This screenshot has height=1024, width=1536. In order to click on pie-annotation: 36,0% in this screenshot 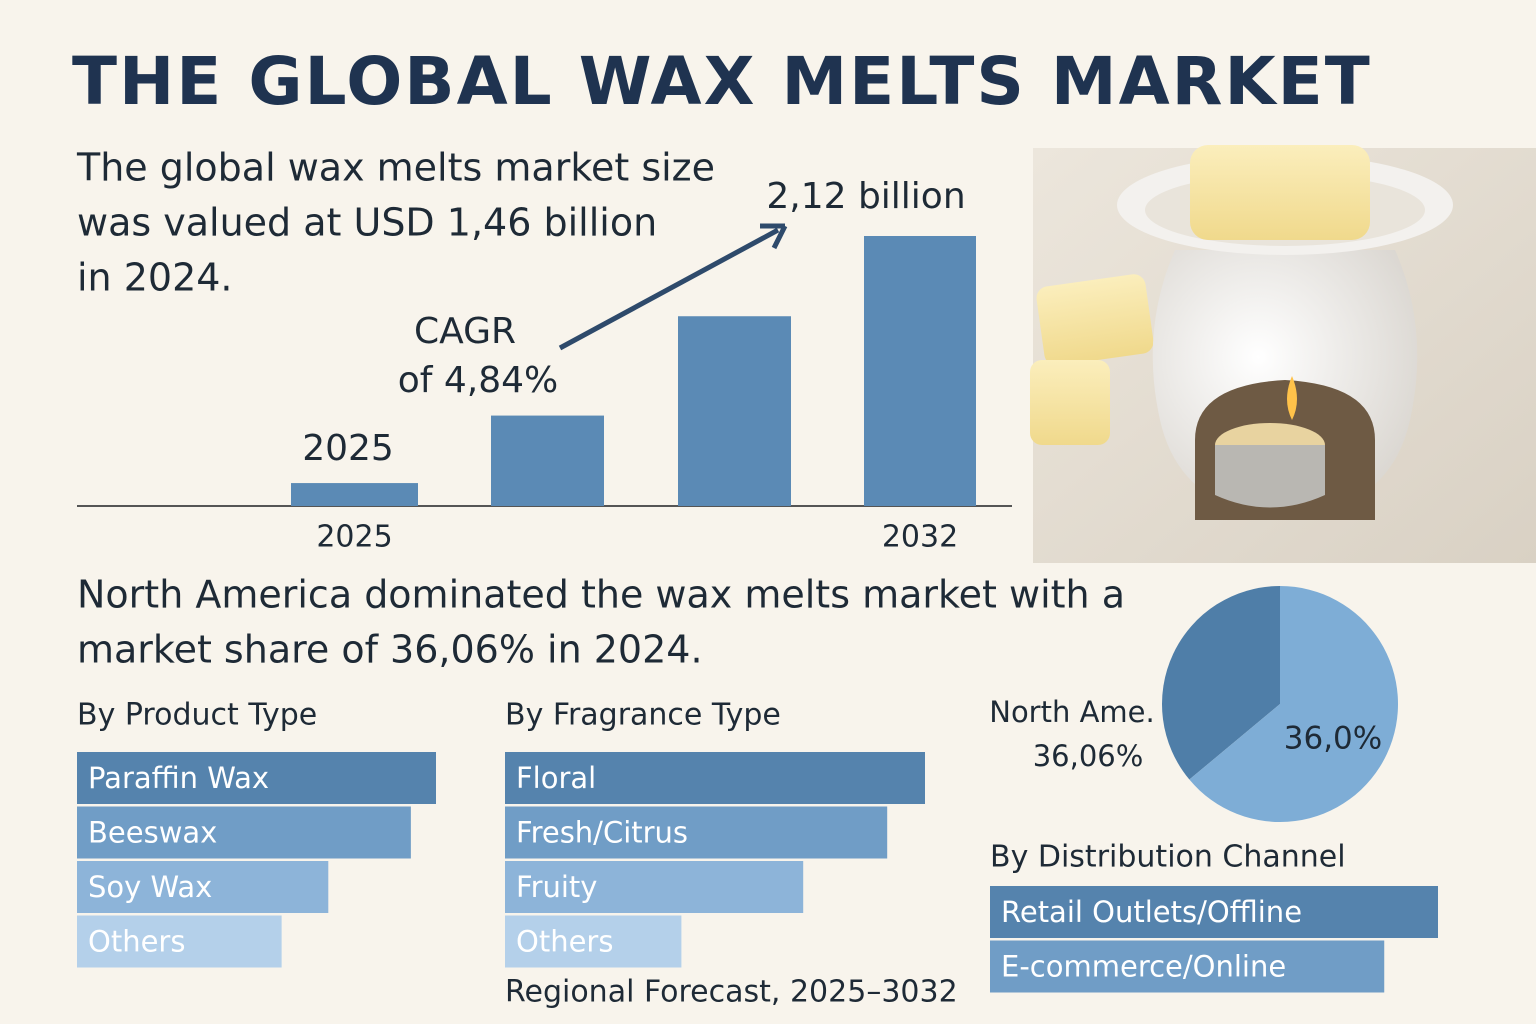, I will do `click(1333, 739)`.